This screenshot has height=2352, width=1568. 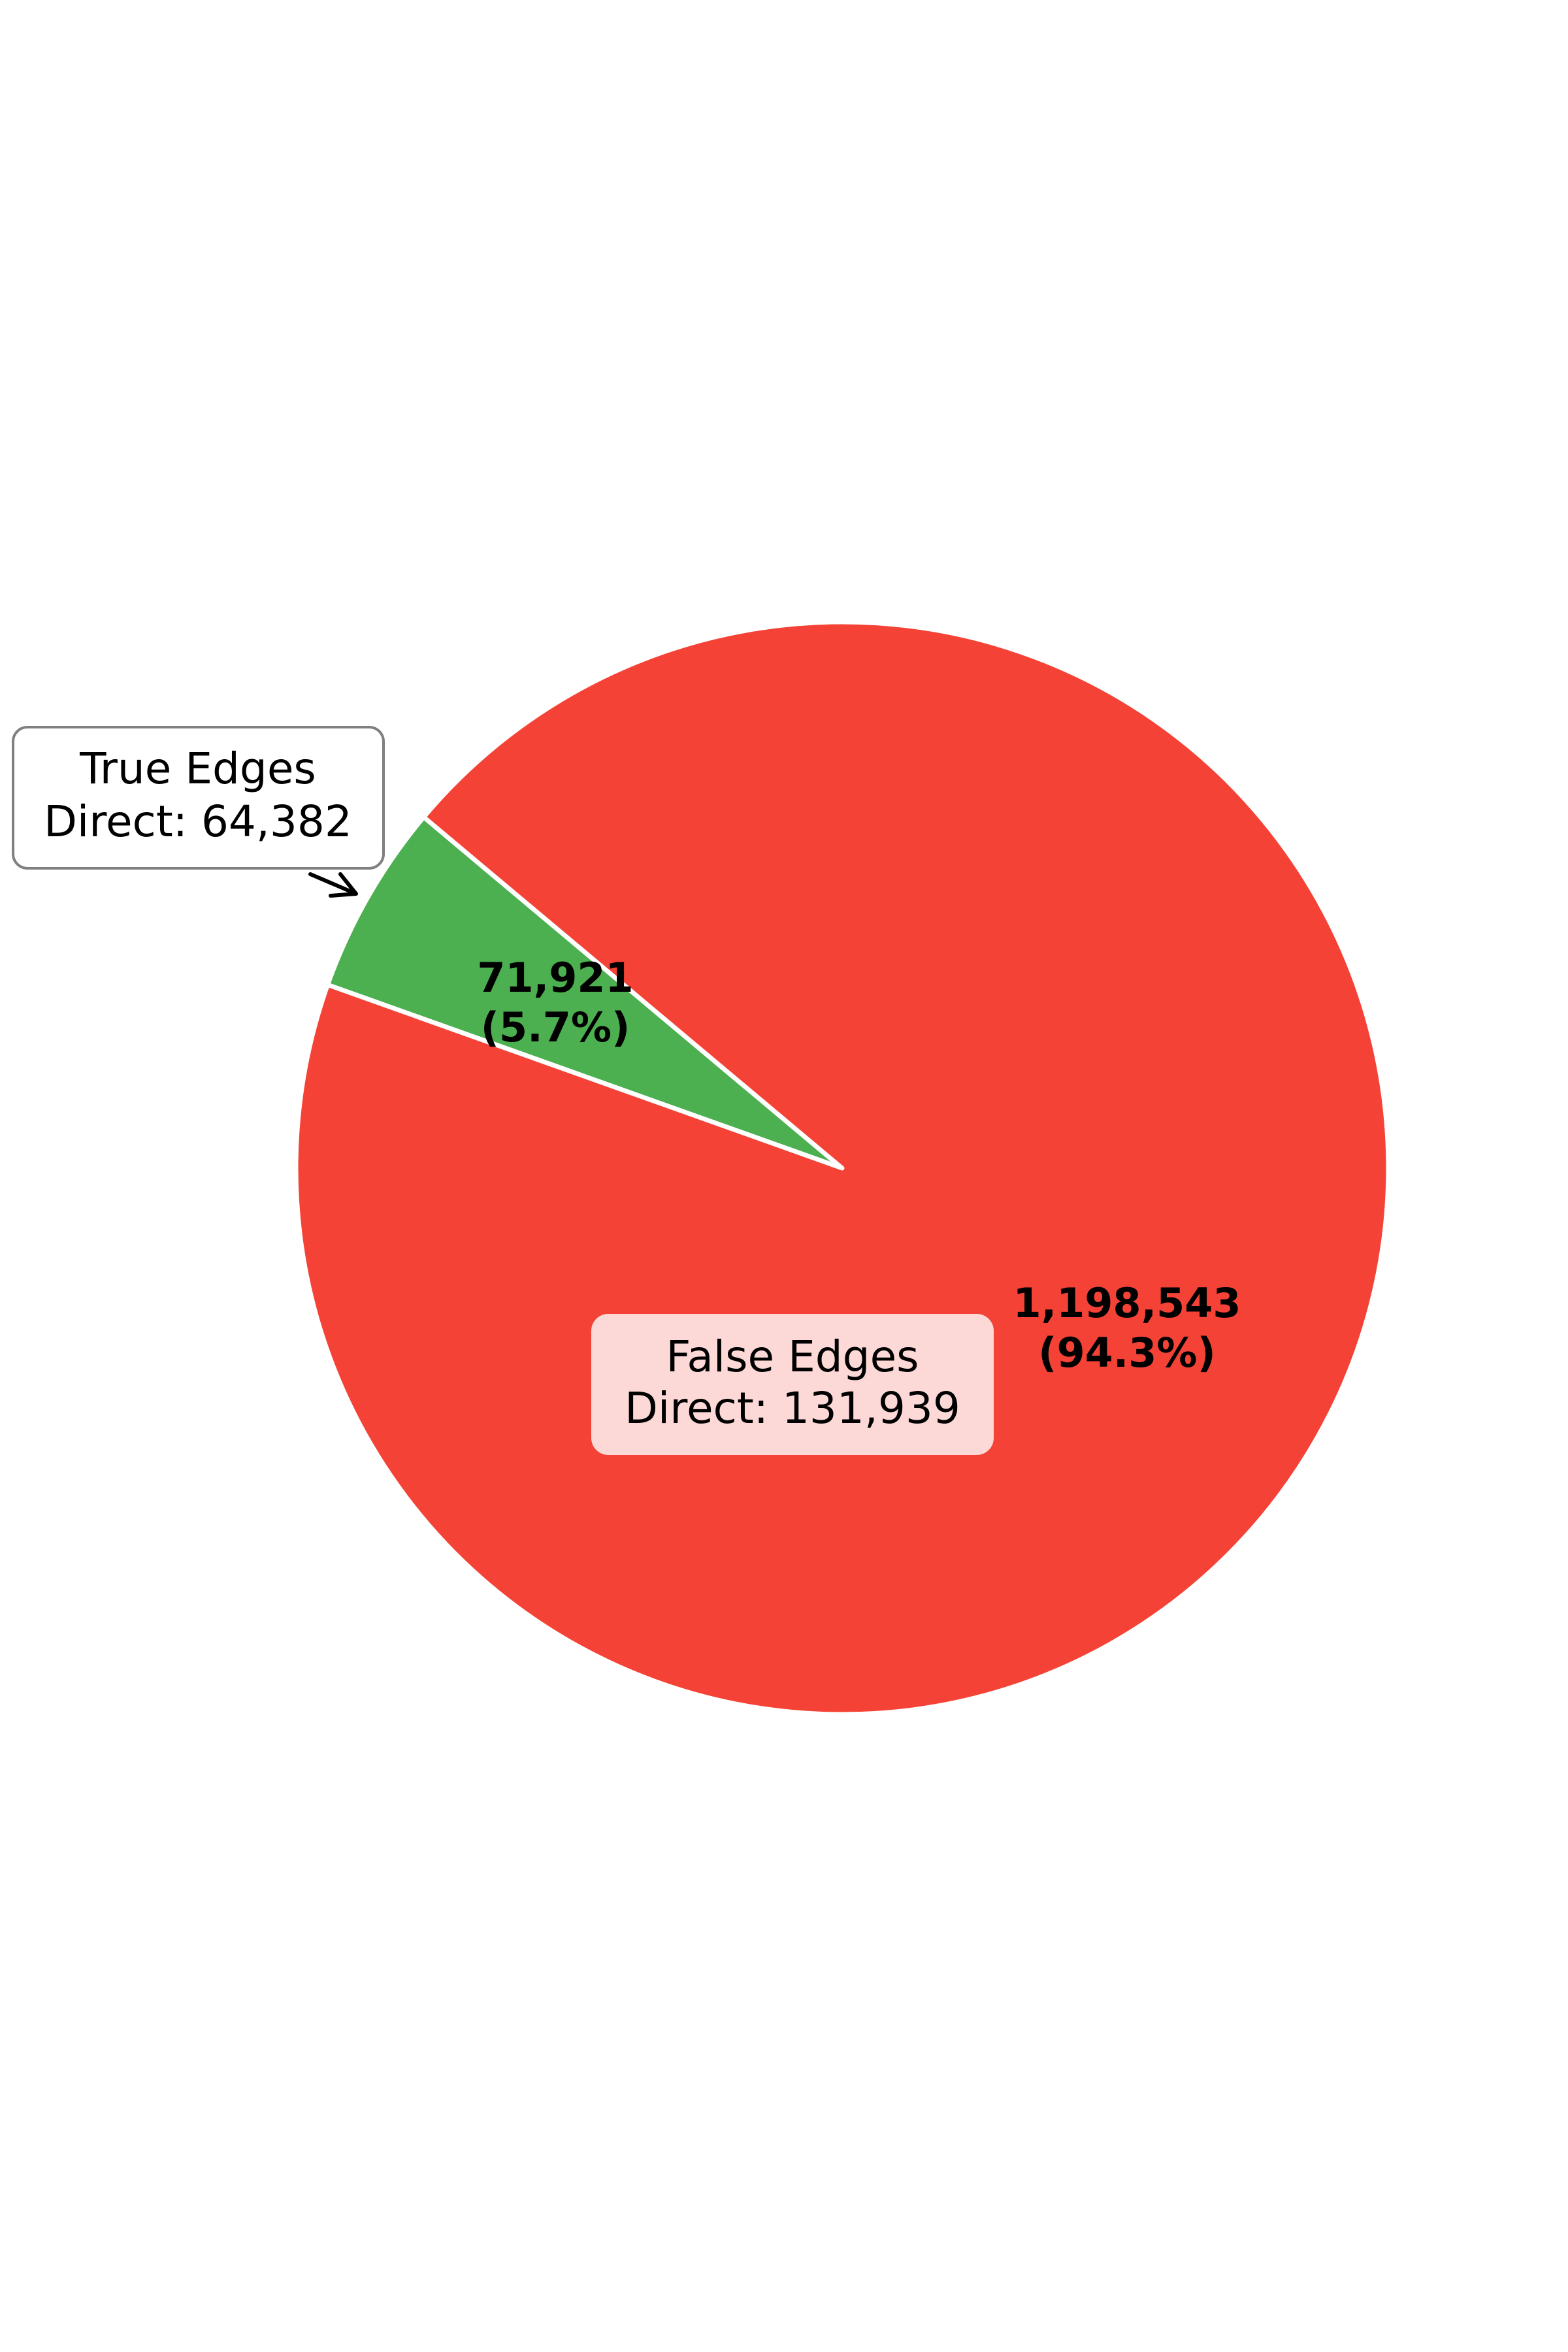 What do you see at coordinates (792, 1408) in the screenshot?
I see `false-edges-annotation-direct: Direct: 131,939` at bounding box center [792, 1408].